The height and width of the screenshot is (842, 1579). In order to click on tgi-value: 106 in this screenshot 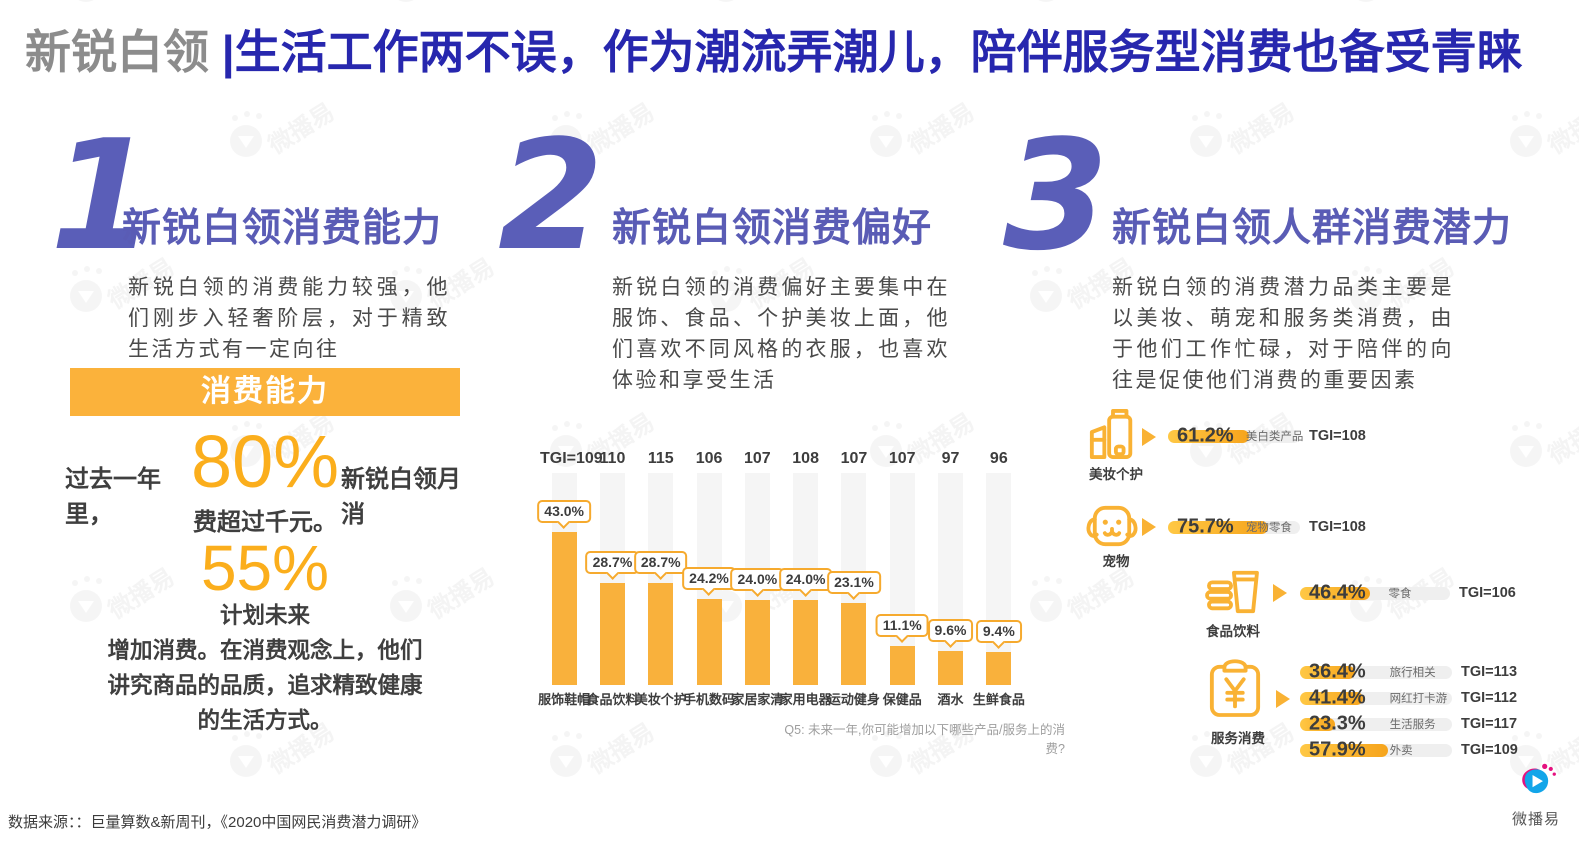, I will do `click(709, 458)`.